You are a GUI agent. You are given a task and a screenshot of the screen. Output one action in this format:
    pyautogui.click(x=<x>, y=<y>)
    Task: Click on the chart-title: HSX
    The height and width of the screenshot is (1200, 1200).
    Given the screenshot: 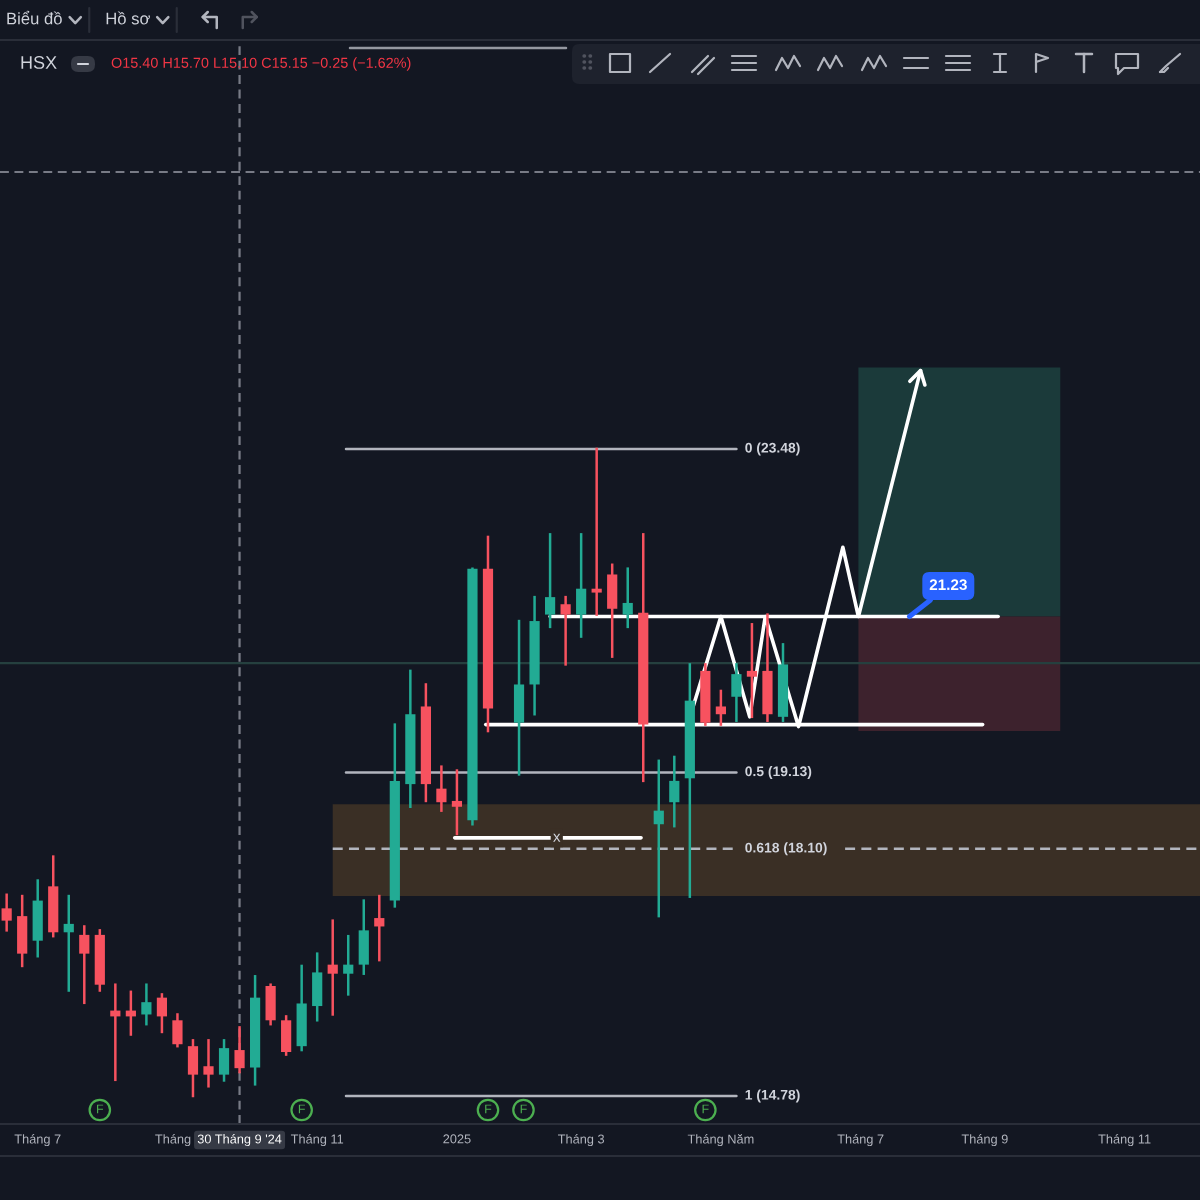 What is the action you would take?
    pyautogui.click(x=39, y=62)
    